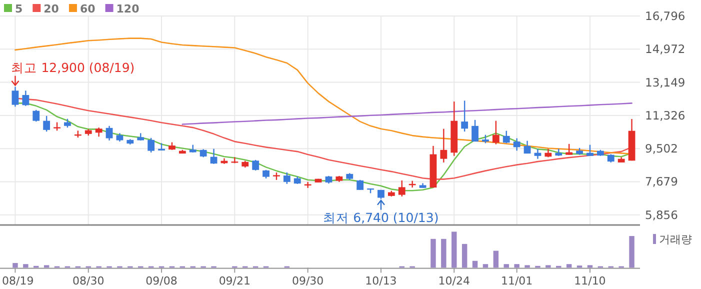 The image size is (701, 289). Describe the element at coordinates (52, 9) in the screenshot. I see `legend-label: 20` at that location.